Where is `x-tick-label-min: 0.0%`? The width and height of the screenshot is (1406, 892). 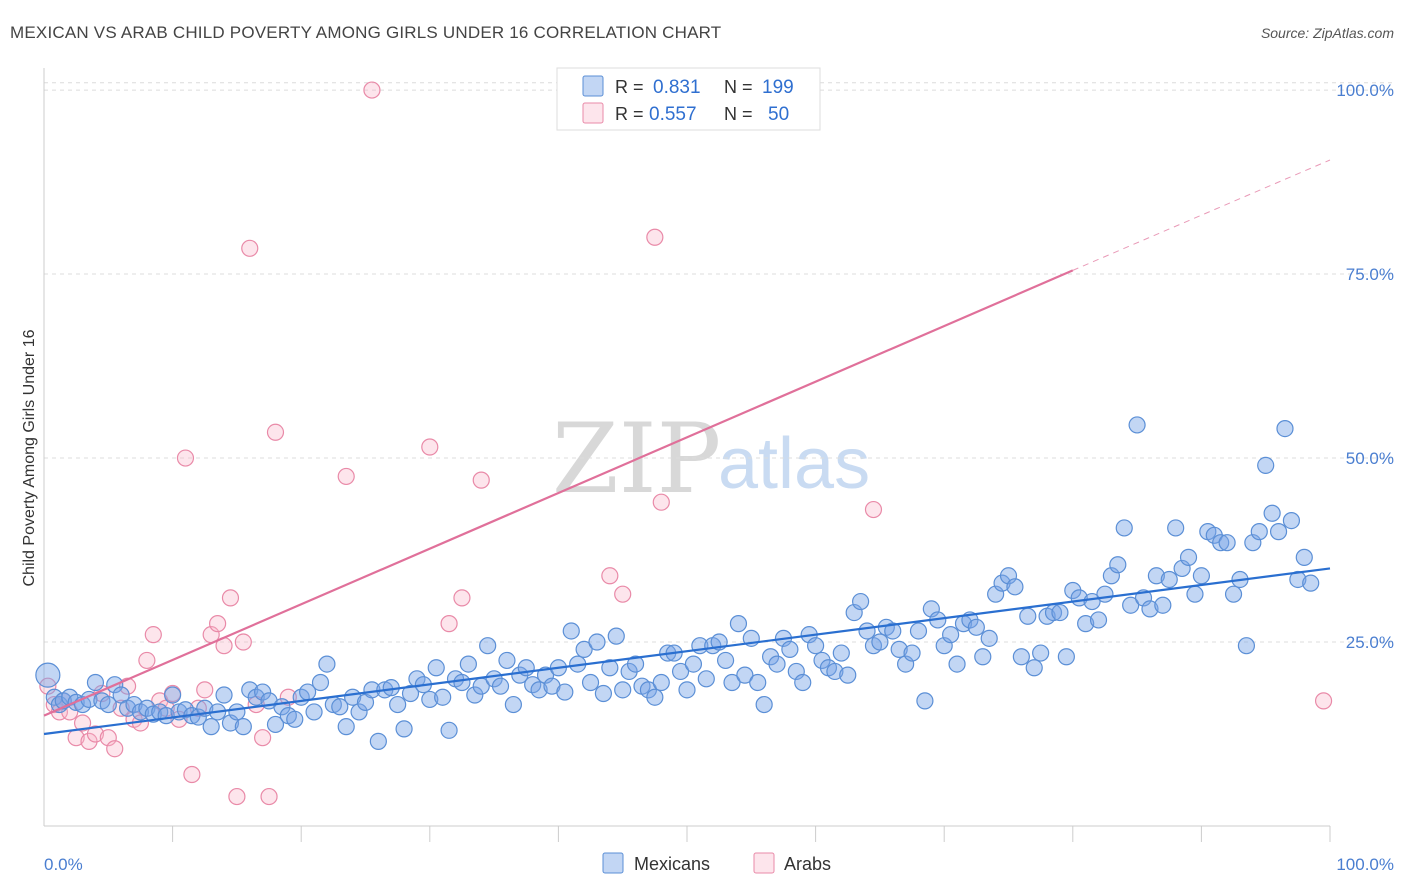
x-tick-label-min: 0.0% is located at coordinates (63, 864).